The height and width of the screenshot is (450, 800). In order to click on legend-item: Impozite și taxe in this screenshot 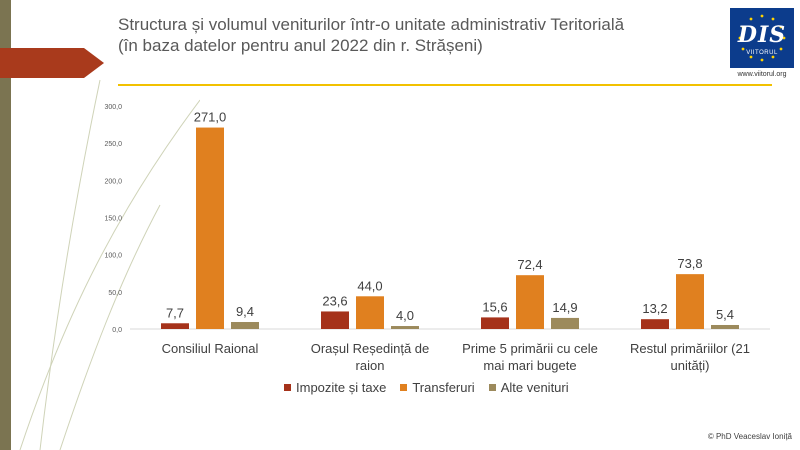, I will do `click(335, 387)`.